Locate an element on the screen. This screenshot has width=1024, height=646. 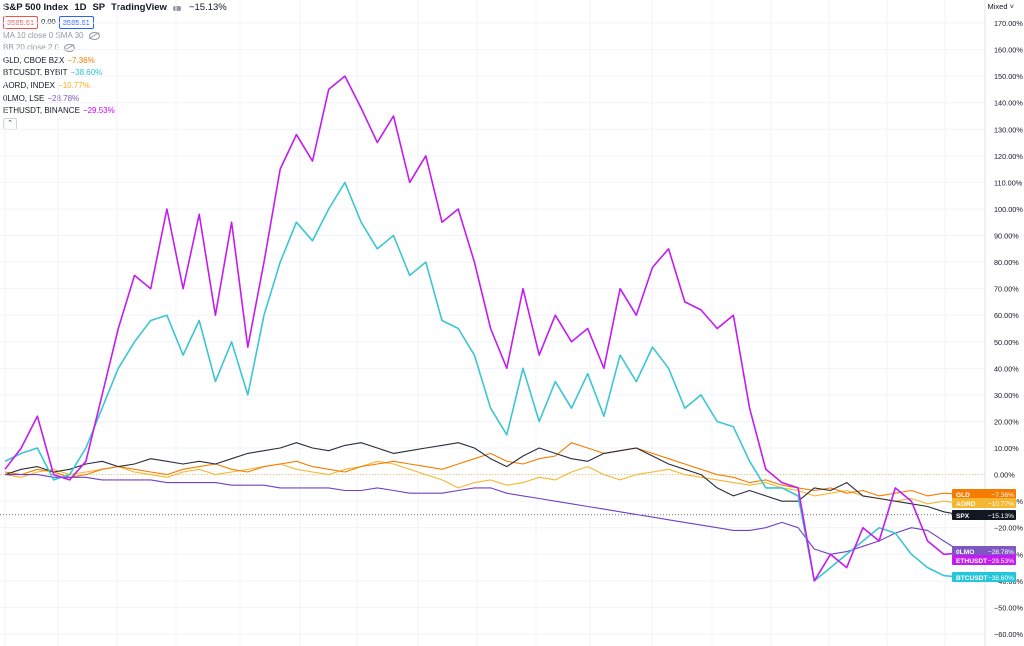
y-tick-label: 20.00% is located at coordinates (1006, 421).